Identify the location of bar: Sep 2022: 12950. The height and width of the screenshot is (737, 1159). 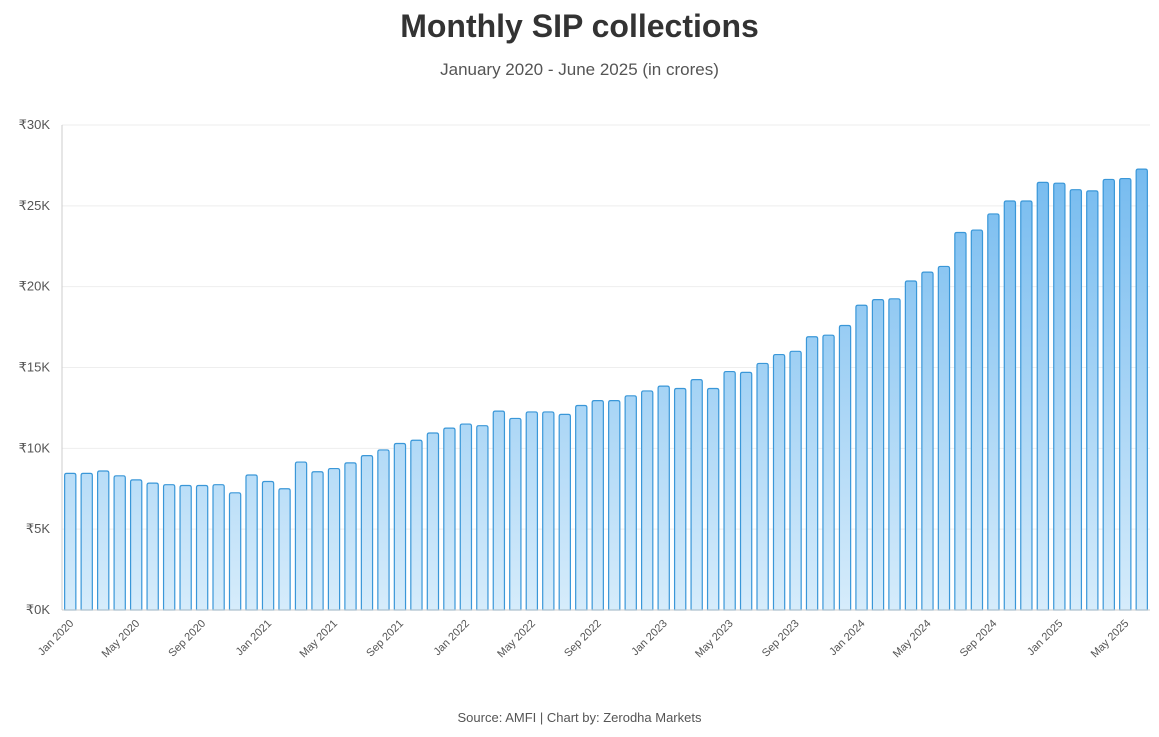
(597, 505).